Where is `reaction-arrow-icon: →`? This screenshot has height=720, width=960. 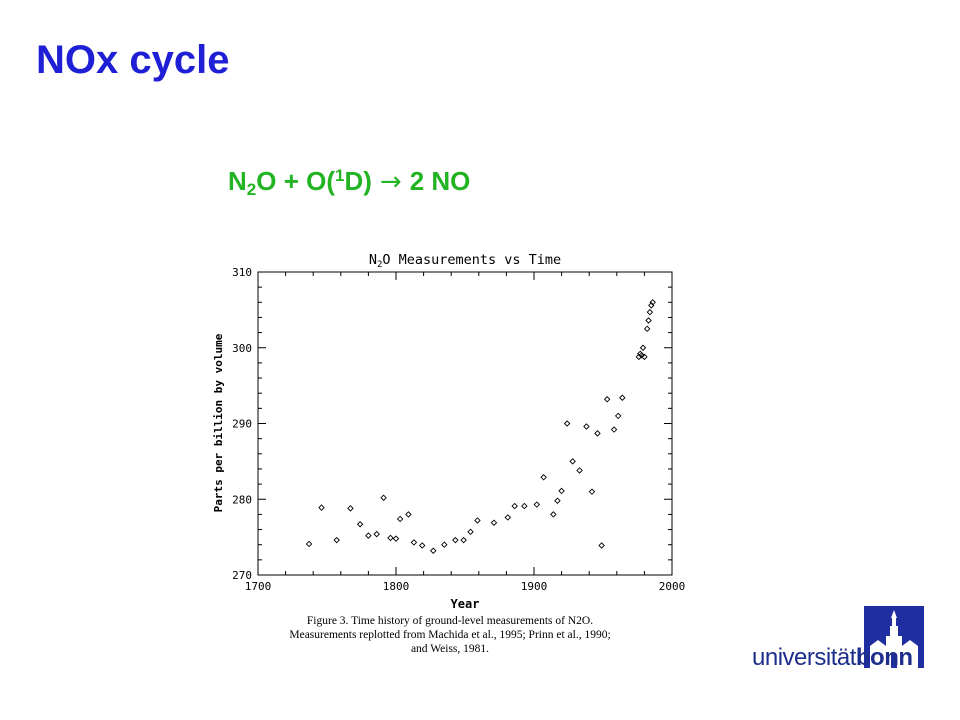
reaction-arrow-icon: → is located at coordinates (390, 182).